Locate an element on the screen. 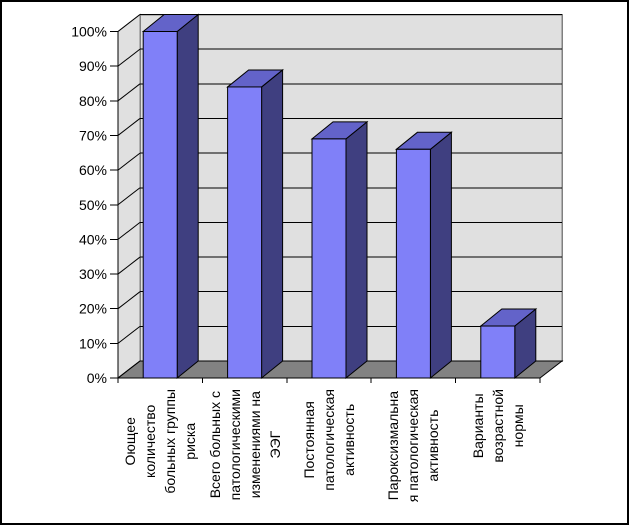 The width and height of the screenshot is (629, 525). y-axis-label: 60% is located at coordinates (93, 170).